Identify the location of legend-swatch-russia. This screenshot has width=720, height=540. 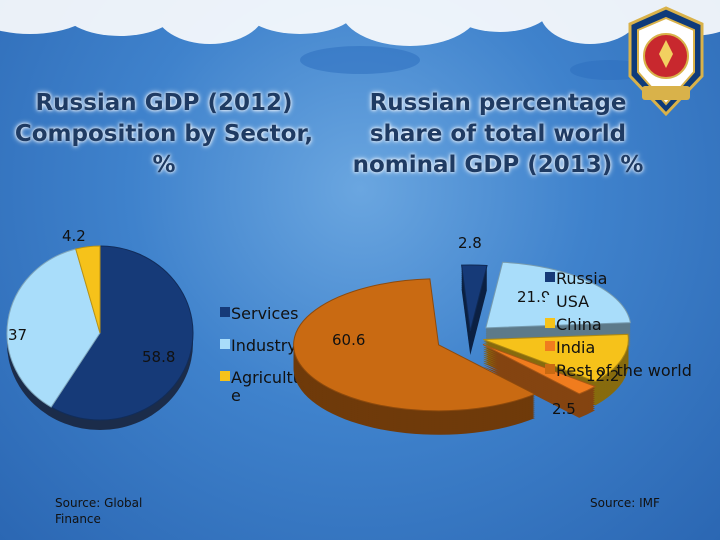
(550, 277).